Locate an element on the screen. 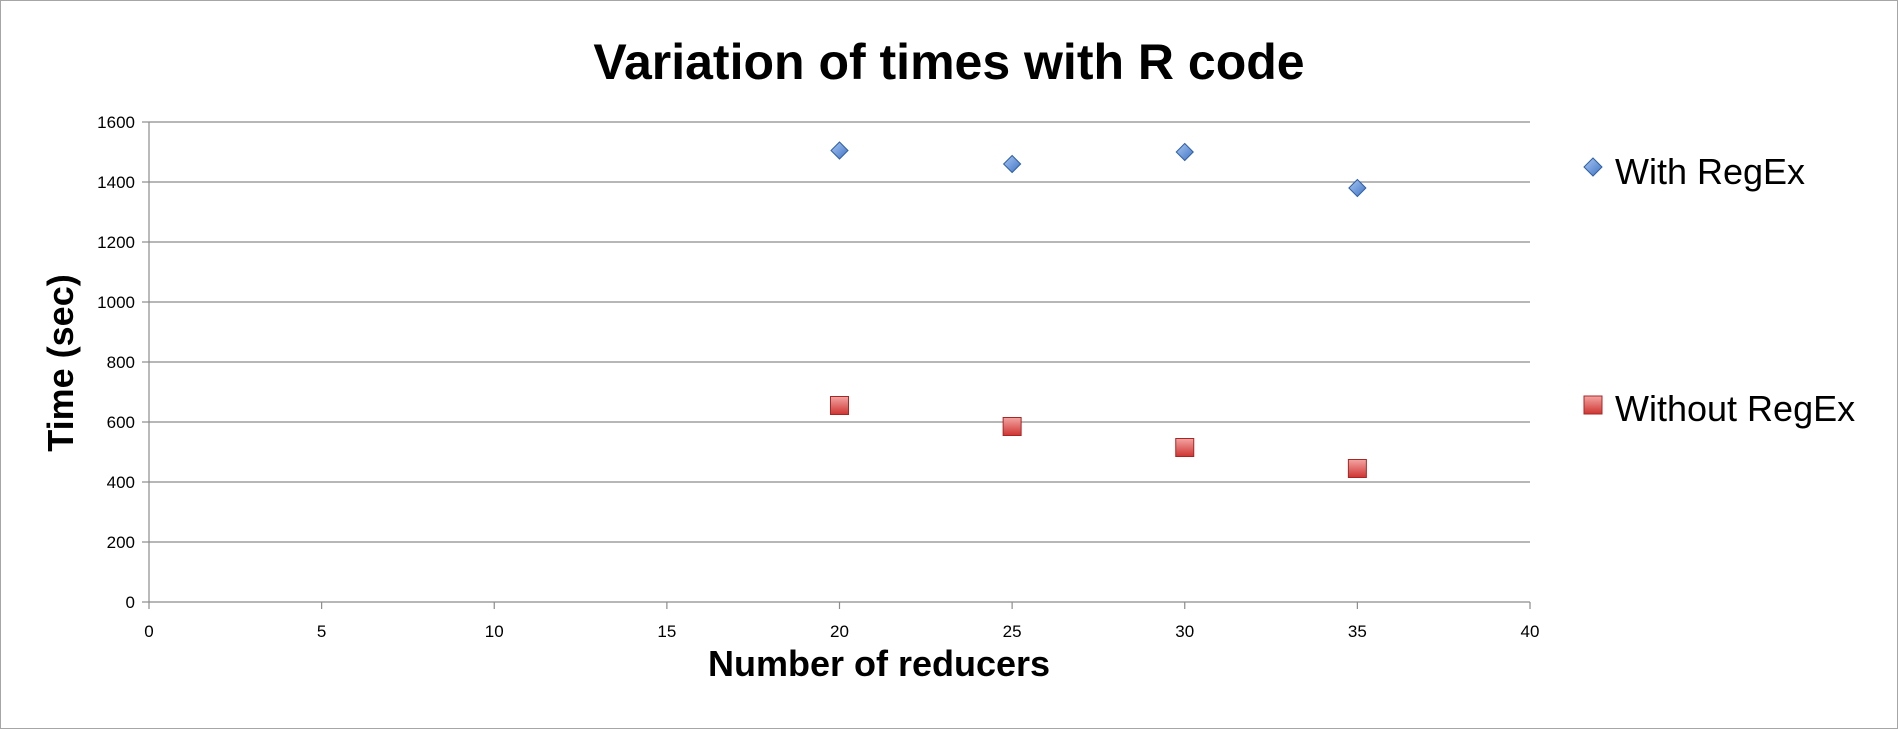 Image resolution: width=1898 pixels, height=729 pixels. legend-item-with-regex: With RegEx is located at coordinates (1694, 171).